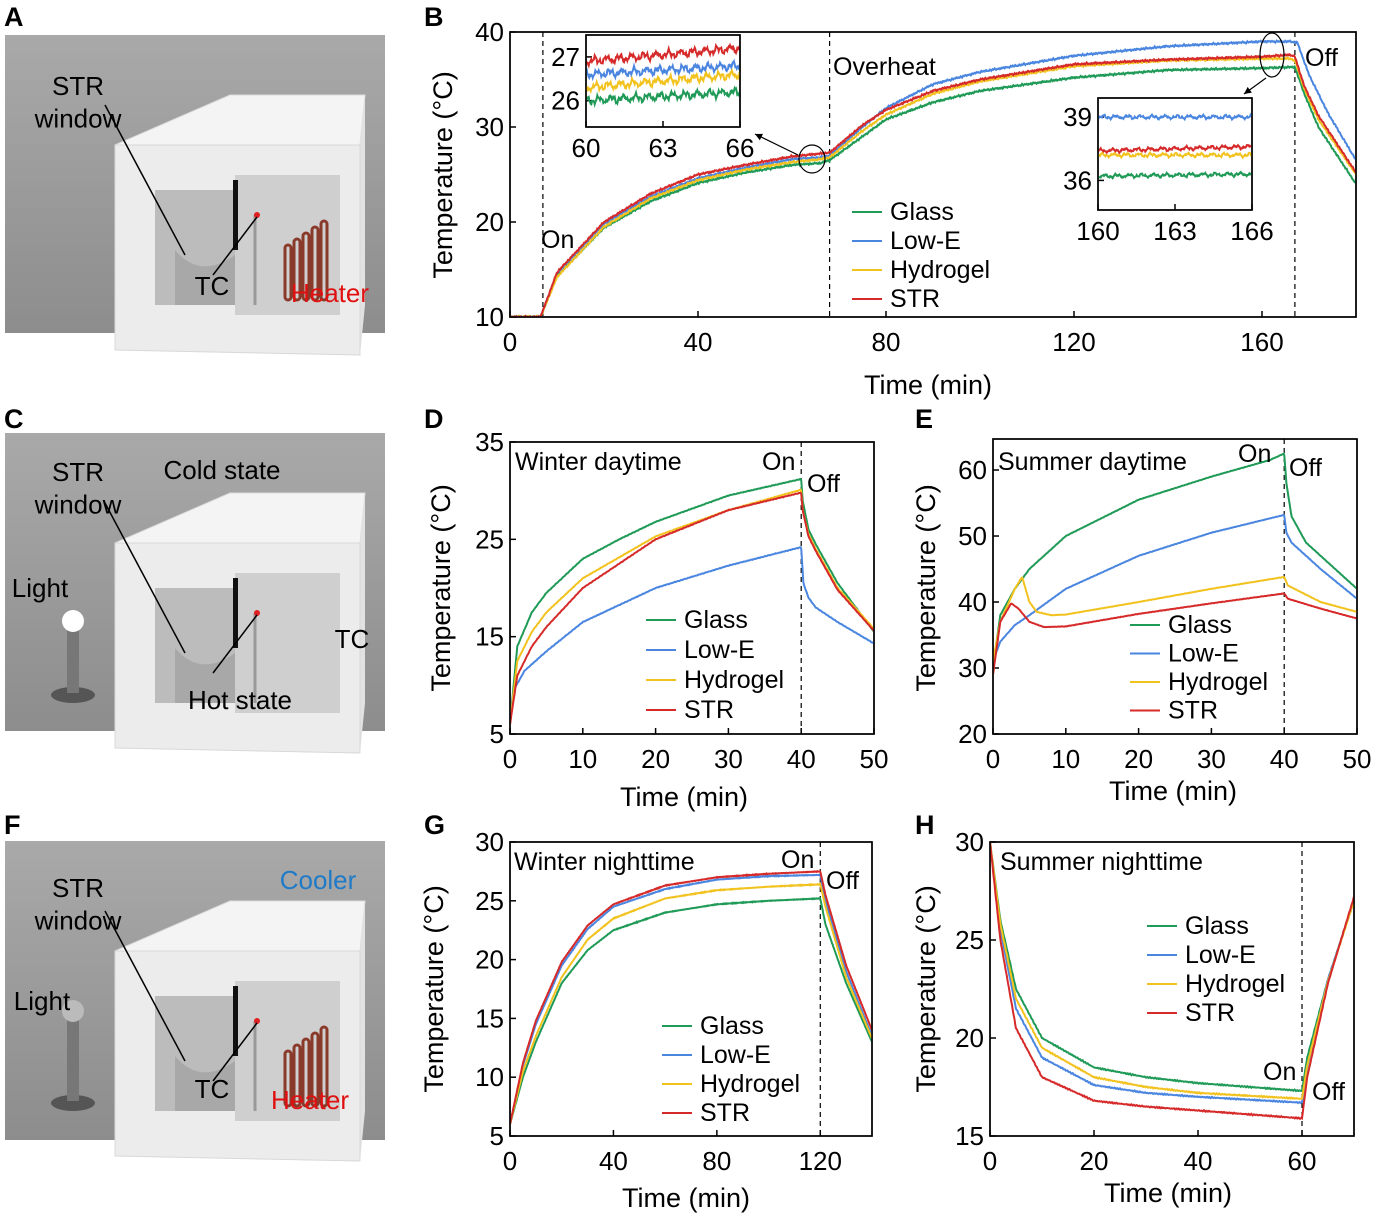  What do you see at coordinates (924, 419) in the screenshot?
I see `panel-letter-E: E` at bounding box center [924, 419].